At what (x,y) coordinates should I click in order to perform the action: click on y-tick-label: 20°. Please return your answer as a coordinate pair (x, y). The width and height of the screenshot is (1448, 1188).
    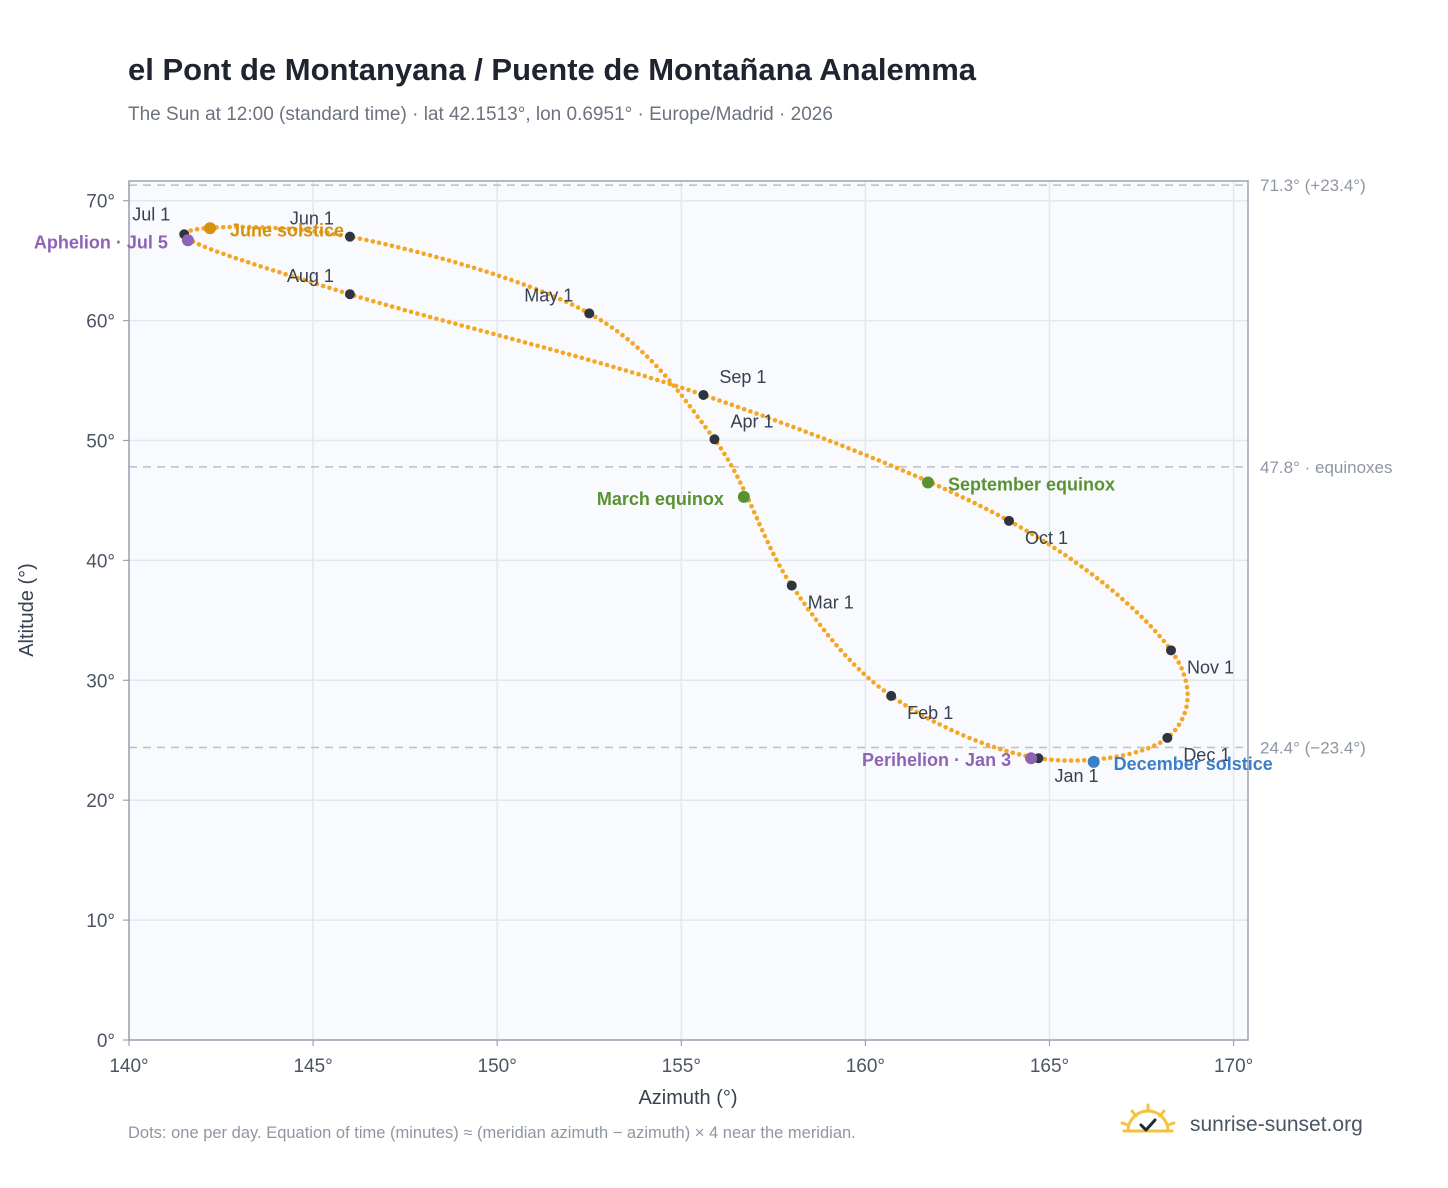
    Looking at the image, I should click on (100, 801).